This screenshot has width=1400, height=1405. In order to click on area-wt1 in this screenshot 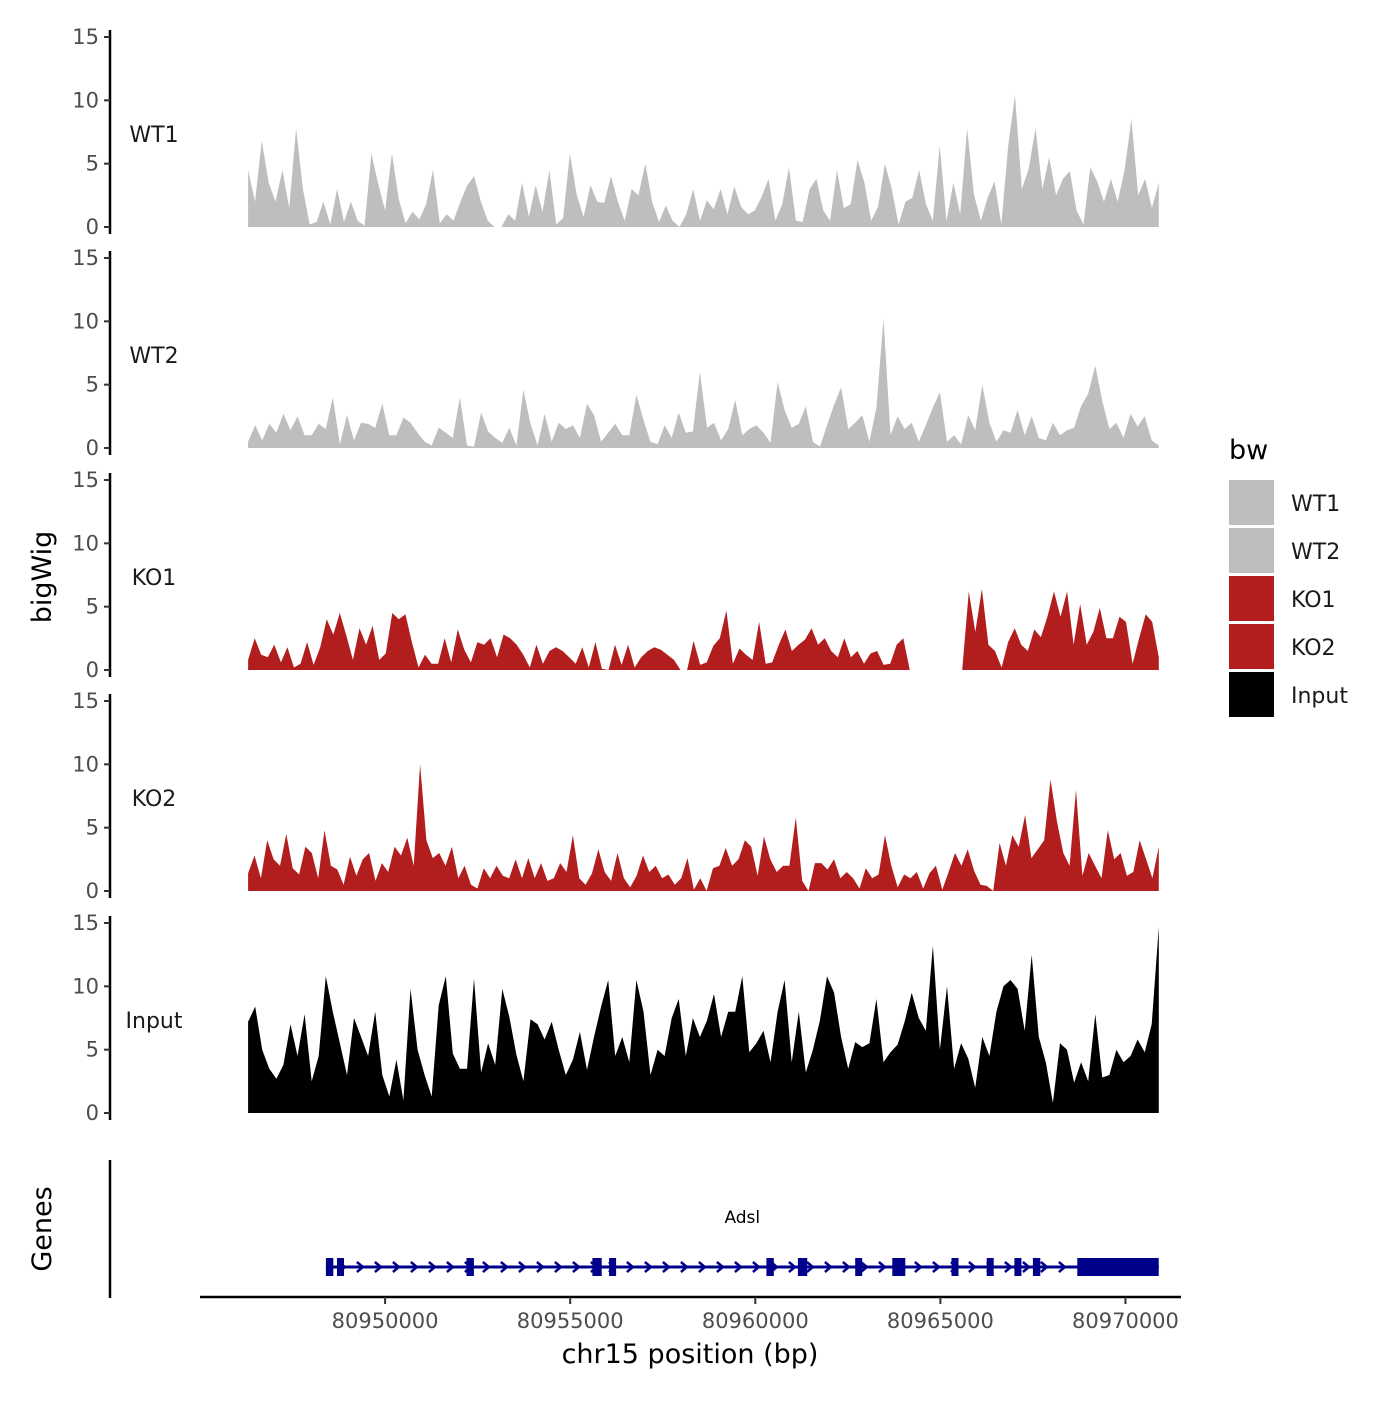, I will do `click(703, 161)`.